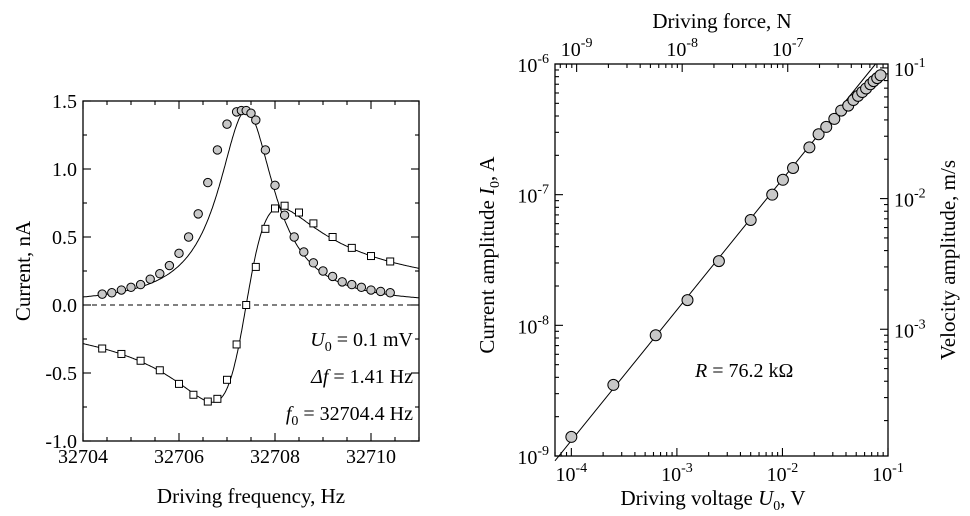 This screenshot has height=516, width=970. Describe the element at coordinates (721, 21) in the screenshot. I see `driving-force-axis-label: Driving force, N` at that location.